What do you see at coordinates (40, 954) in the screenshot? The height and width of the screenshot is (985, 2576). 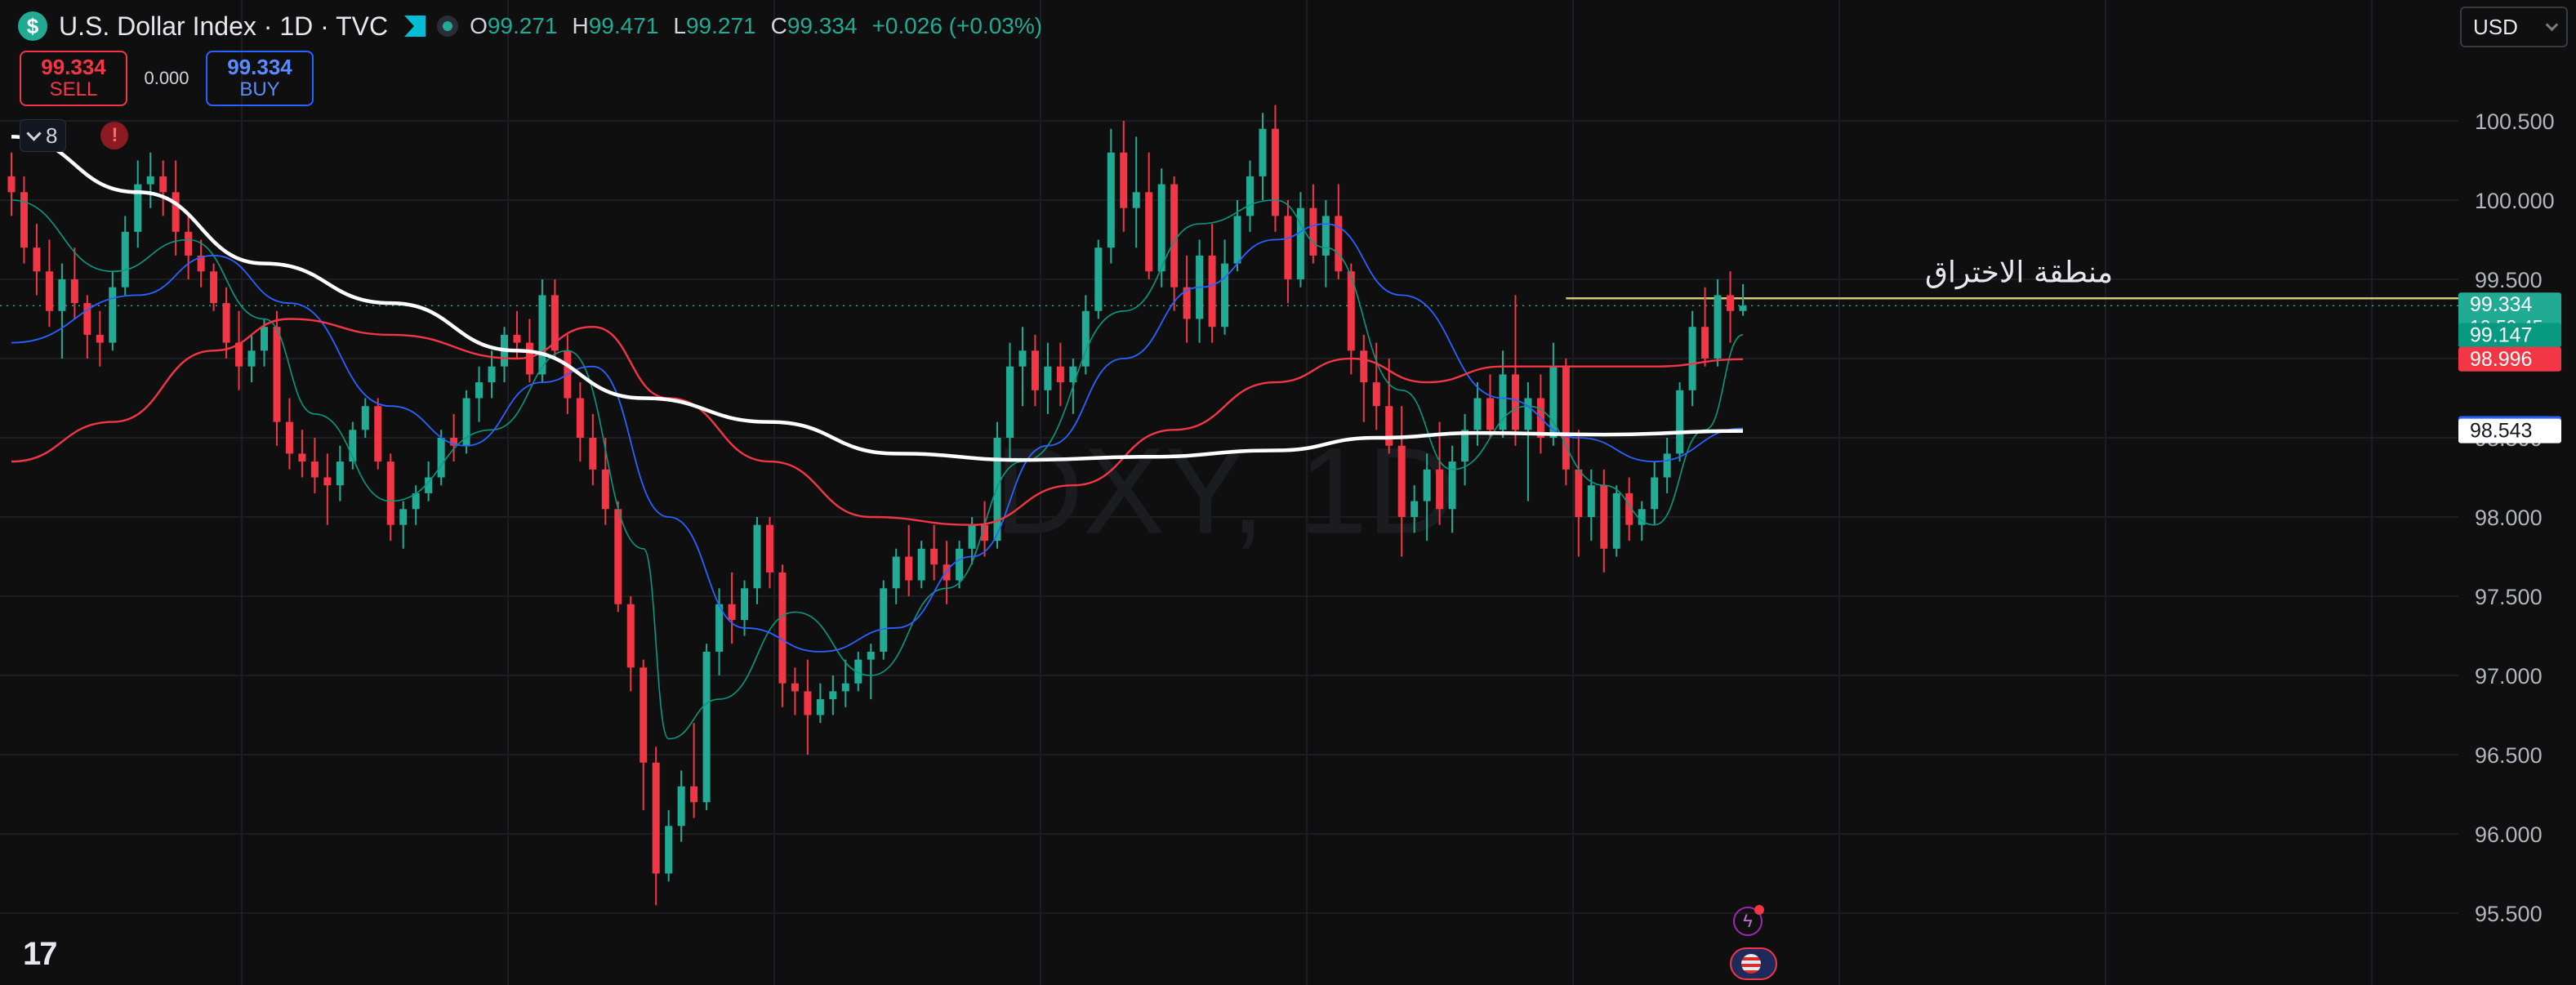 I see `tradingview-logo-icon: 17` at bounding box center [40, 954].